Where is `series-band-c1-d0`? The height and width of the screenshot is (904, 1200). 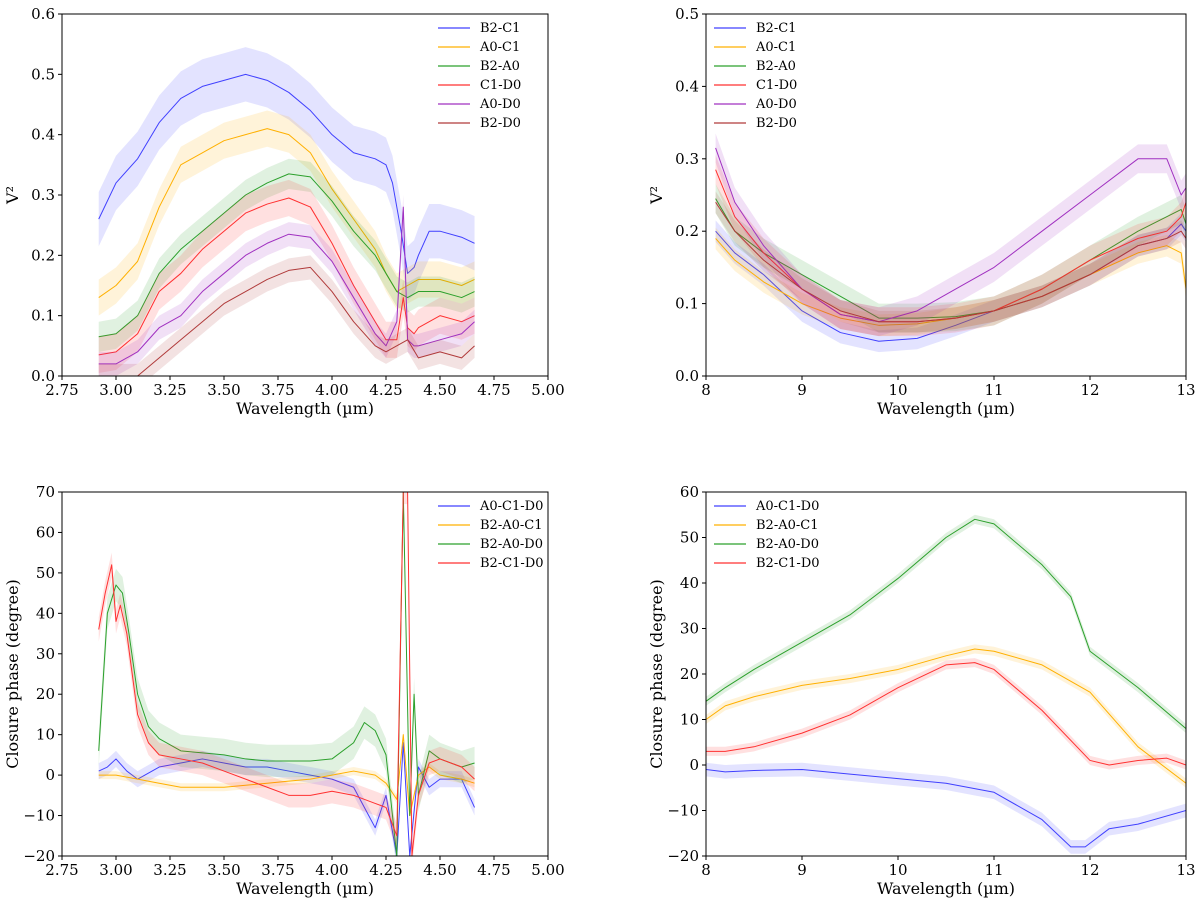
series-band-c1-d0 is located at coordinates (286, 276).